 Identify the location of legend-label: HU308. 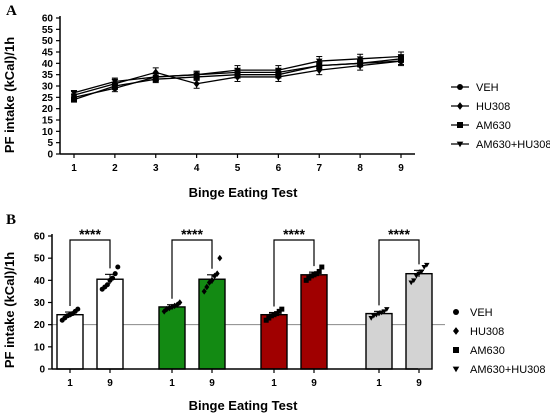
(487, 332).